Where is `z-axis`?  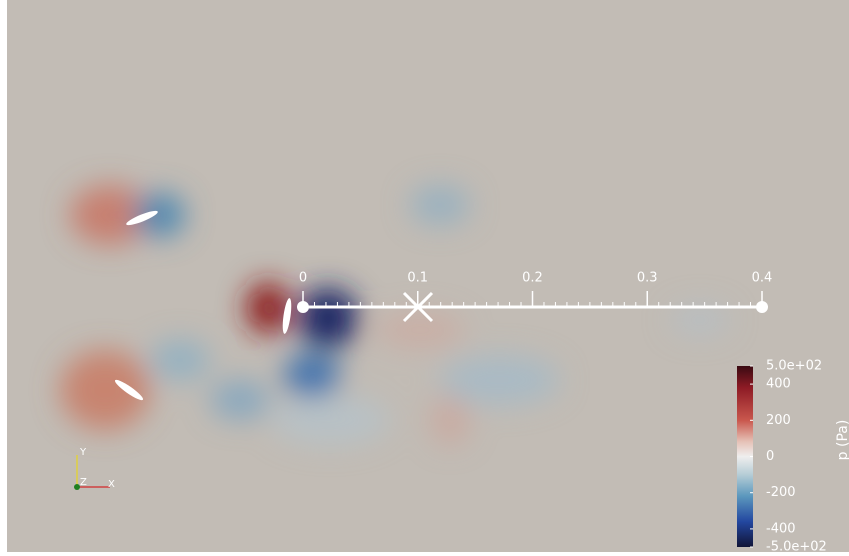
z-axis is located at coordinates (77, 487).